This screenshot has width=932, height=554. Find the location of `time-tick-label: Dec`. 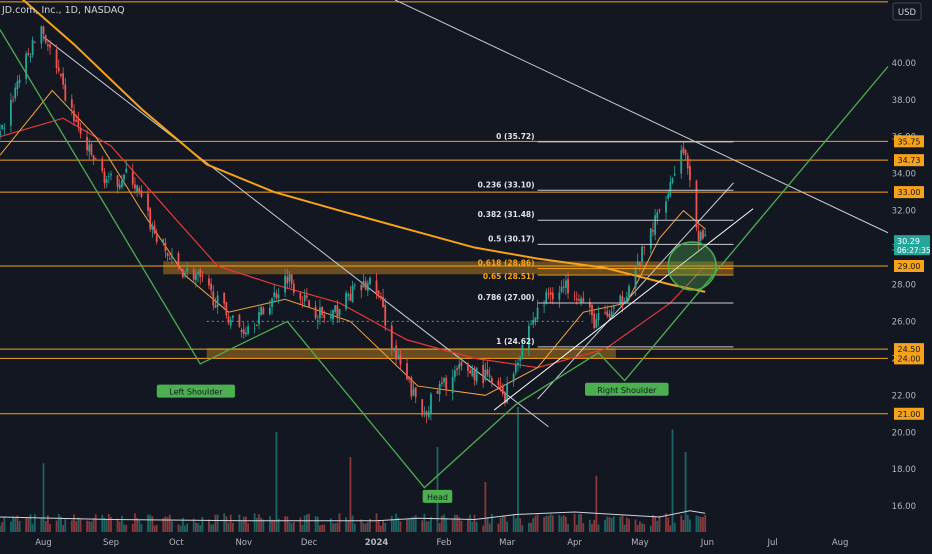

time-tick-label: Dec is located at coordinates (309, 543).